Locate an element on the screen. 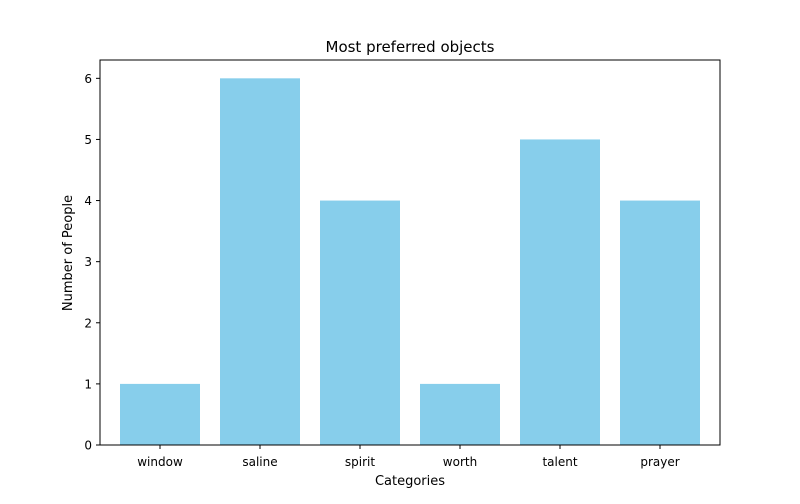 The height and width of the screenshot is (504, 800). y-tick-label: 5 is located at coordinates (88, 140).